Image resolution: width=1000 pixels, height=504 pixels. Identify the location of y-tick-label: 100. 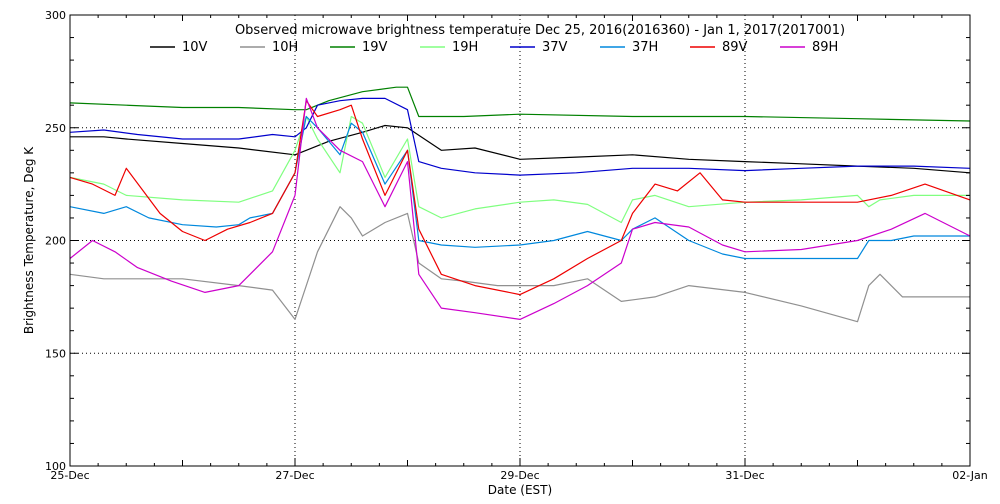
(55, 466).